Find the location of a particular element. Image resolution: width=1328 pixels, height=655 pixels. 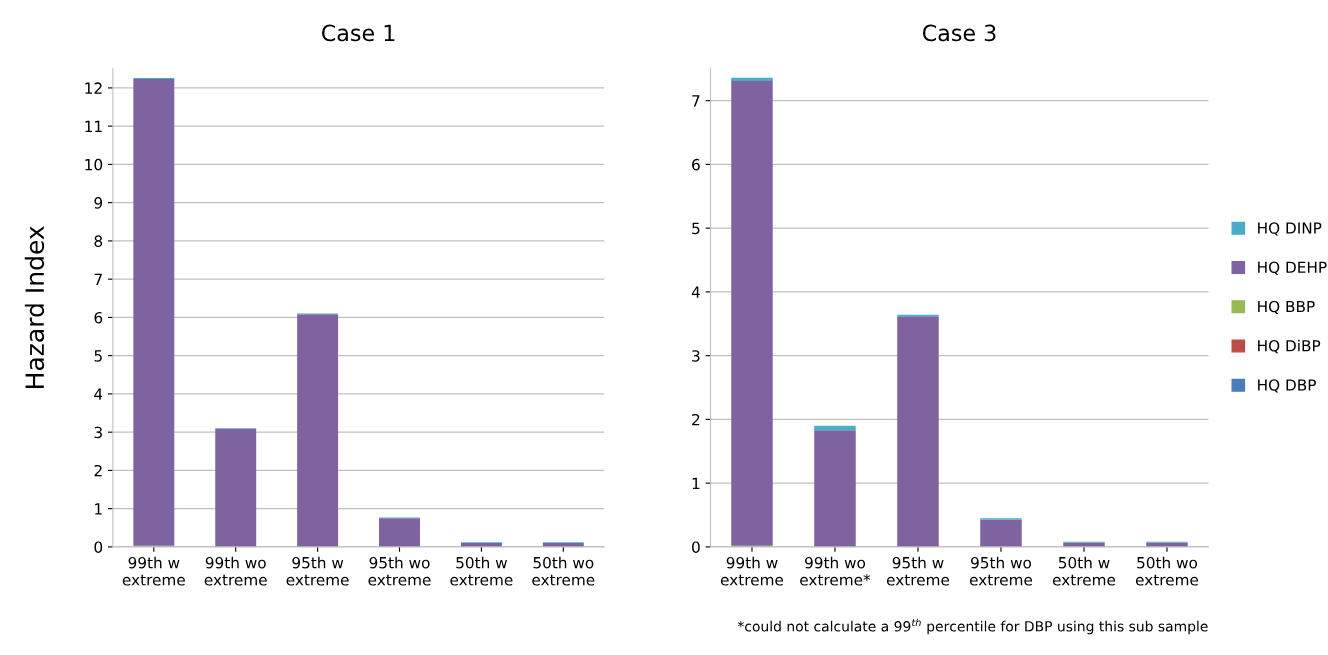

legend-label: HQ BBP is located at coordinates (1286, 307).